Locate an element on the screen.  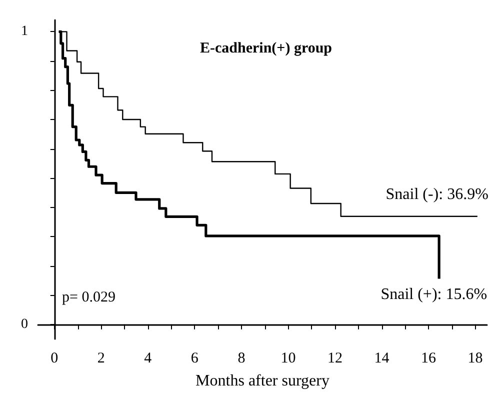
annotation: Snail (+): 15.6% is located at coordinates (434, 295).